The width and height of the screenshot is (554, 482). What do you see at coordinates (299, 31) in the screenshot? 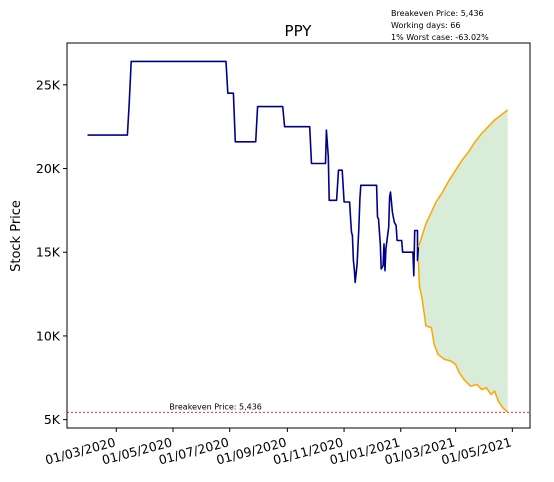
I see `chart-title: PPY` at bounding box center [299, 31].